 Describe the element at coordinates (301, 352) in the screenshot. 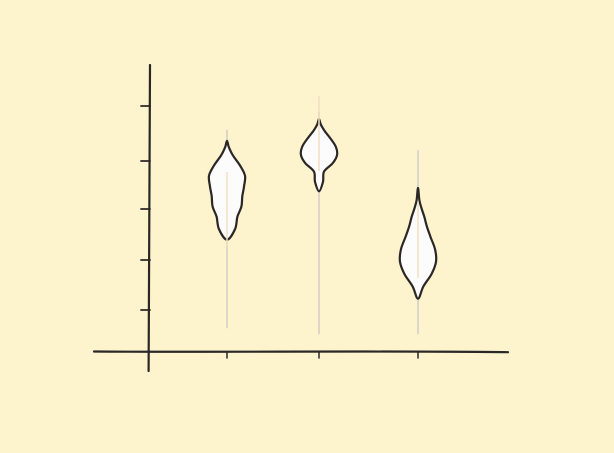

I see `x-axis` at that location.